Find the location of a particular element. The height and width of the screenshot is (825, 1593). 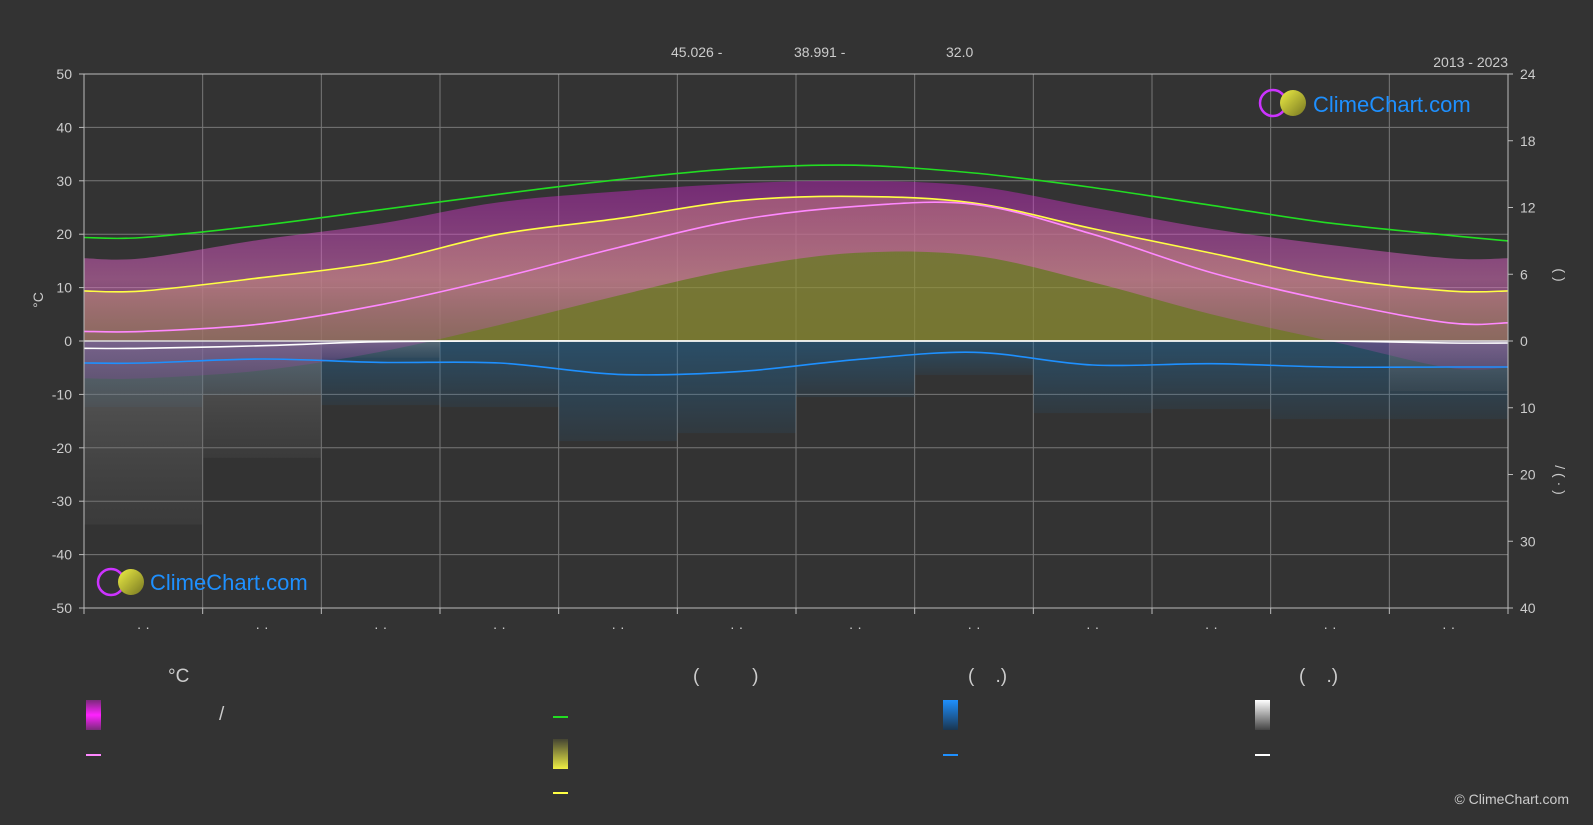

y-axis-label-right-top: ( ) is located at coordinates (1560, 274).